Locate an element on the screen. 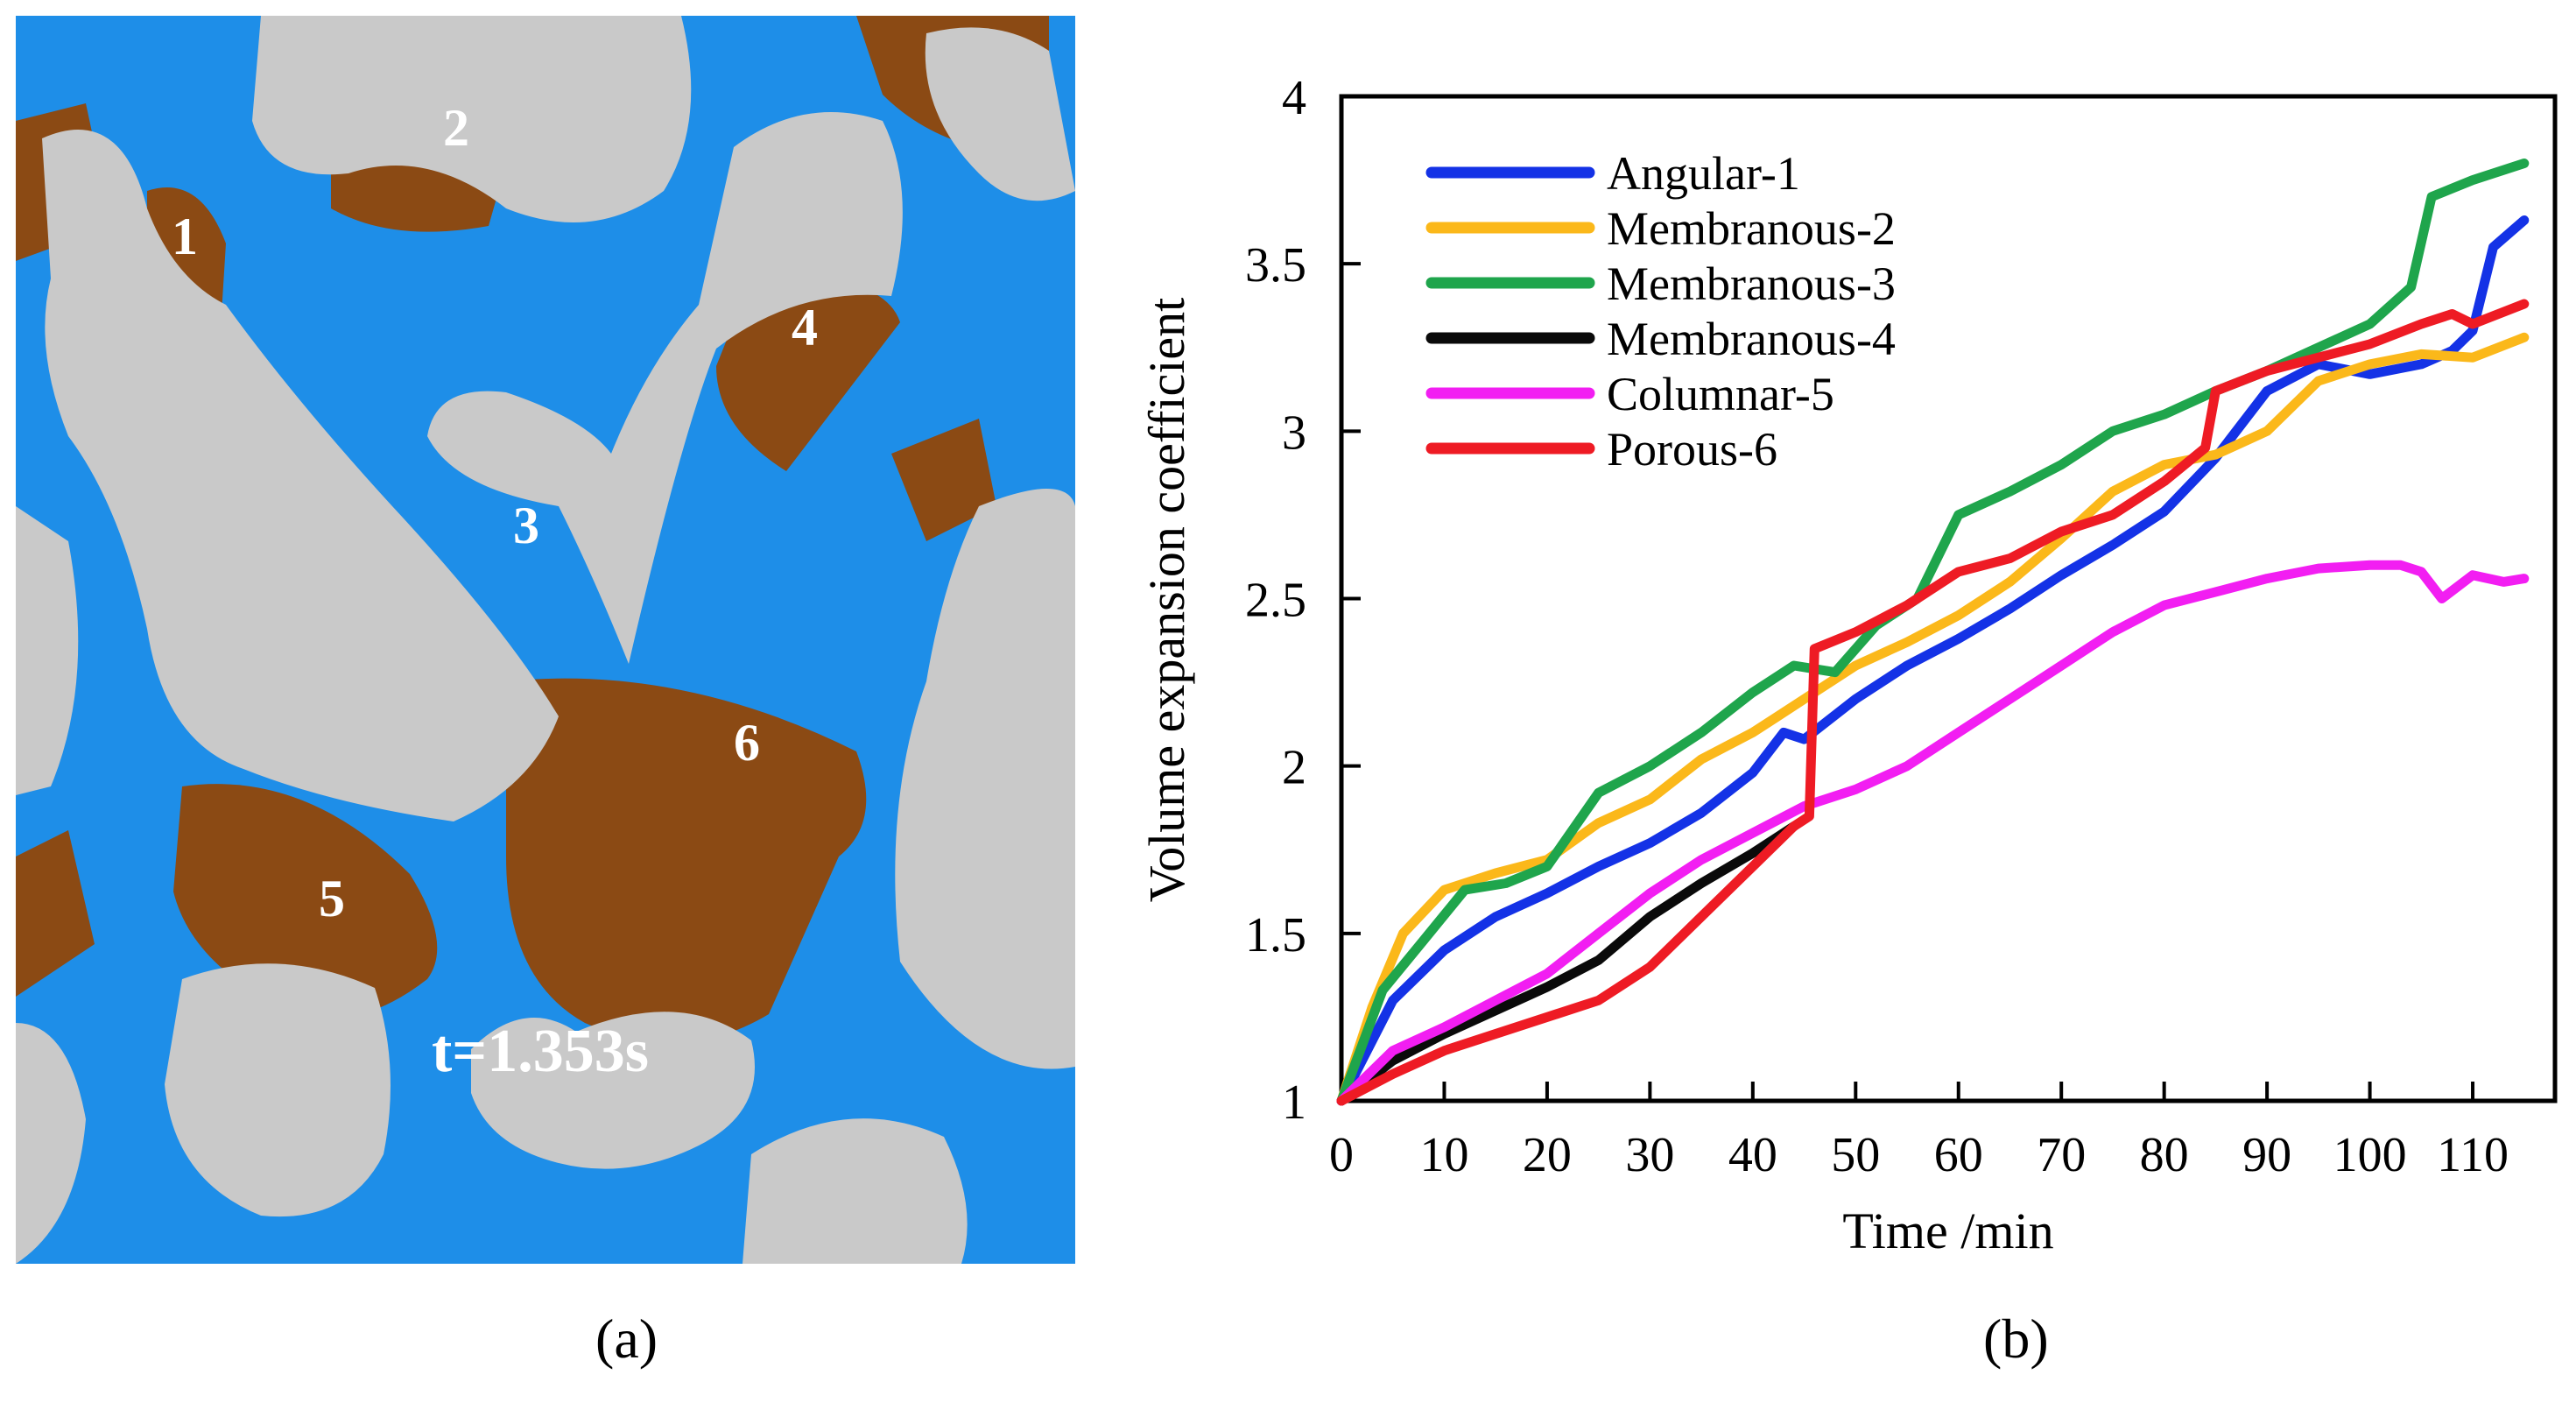 The height and width of the screenshot is (1403, 2576). legend-label: Membranous-2 is located at coordinates (1751, 229).